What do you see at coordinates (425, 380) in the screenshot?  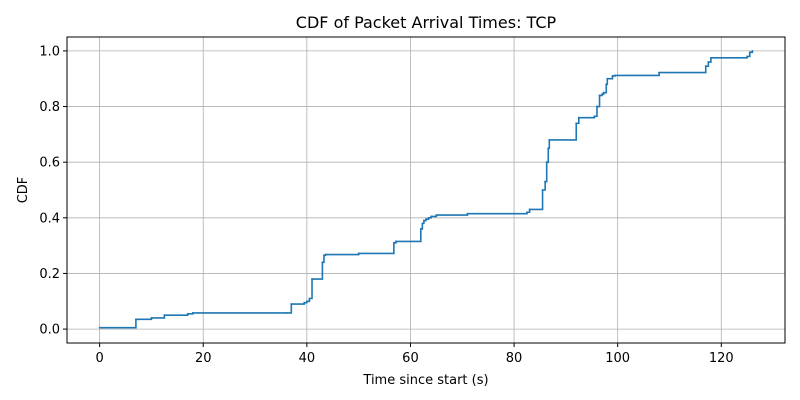 I see `x-axis-label: Time since start (s)` at bounding box center [425, 380].